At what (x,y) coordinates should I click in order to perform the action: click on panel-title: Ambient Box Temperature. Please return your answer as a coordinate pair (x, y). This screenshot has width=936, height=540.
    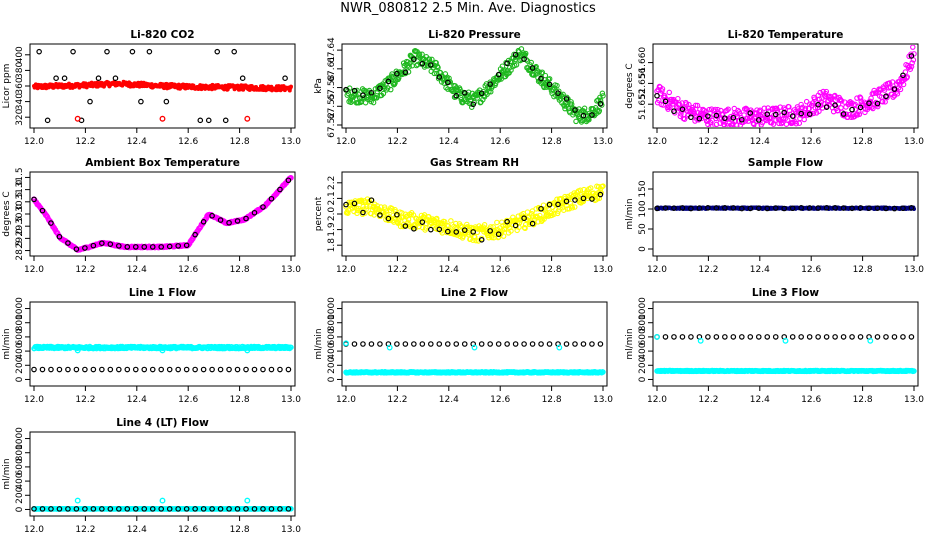
    Looking at the image, I should click on (162, 163).